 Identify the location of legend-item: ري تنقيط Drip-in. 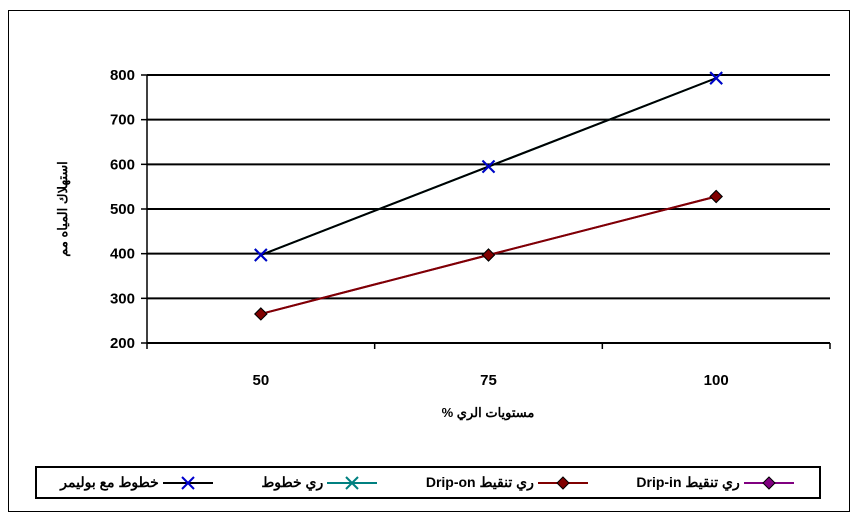
(715, 482).